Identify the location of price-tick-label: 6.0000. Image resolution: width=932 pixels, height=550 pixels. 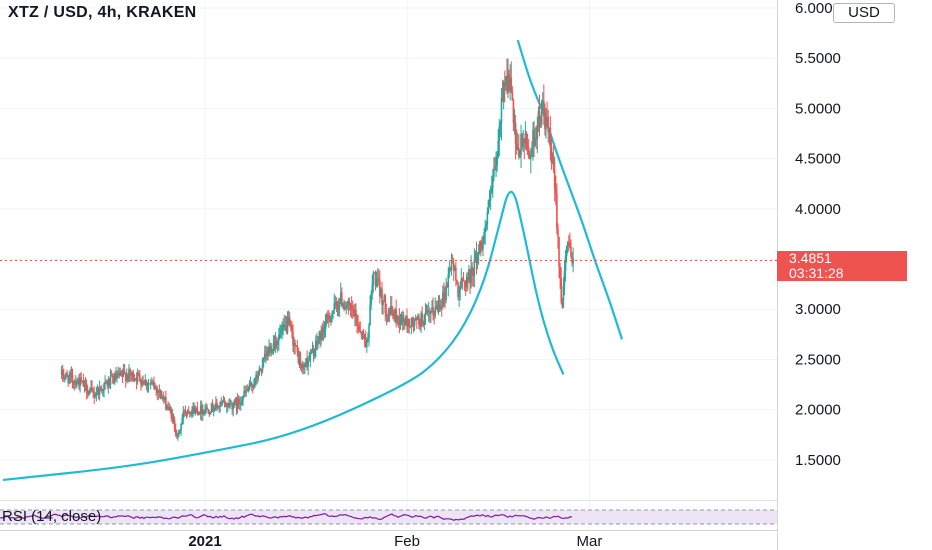
(818, 8).